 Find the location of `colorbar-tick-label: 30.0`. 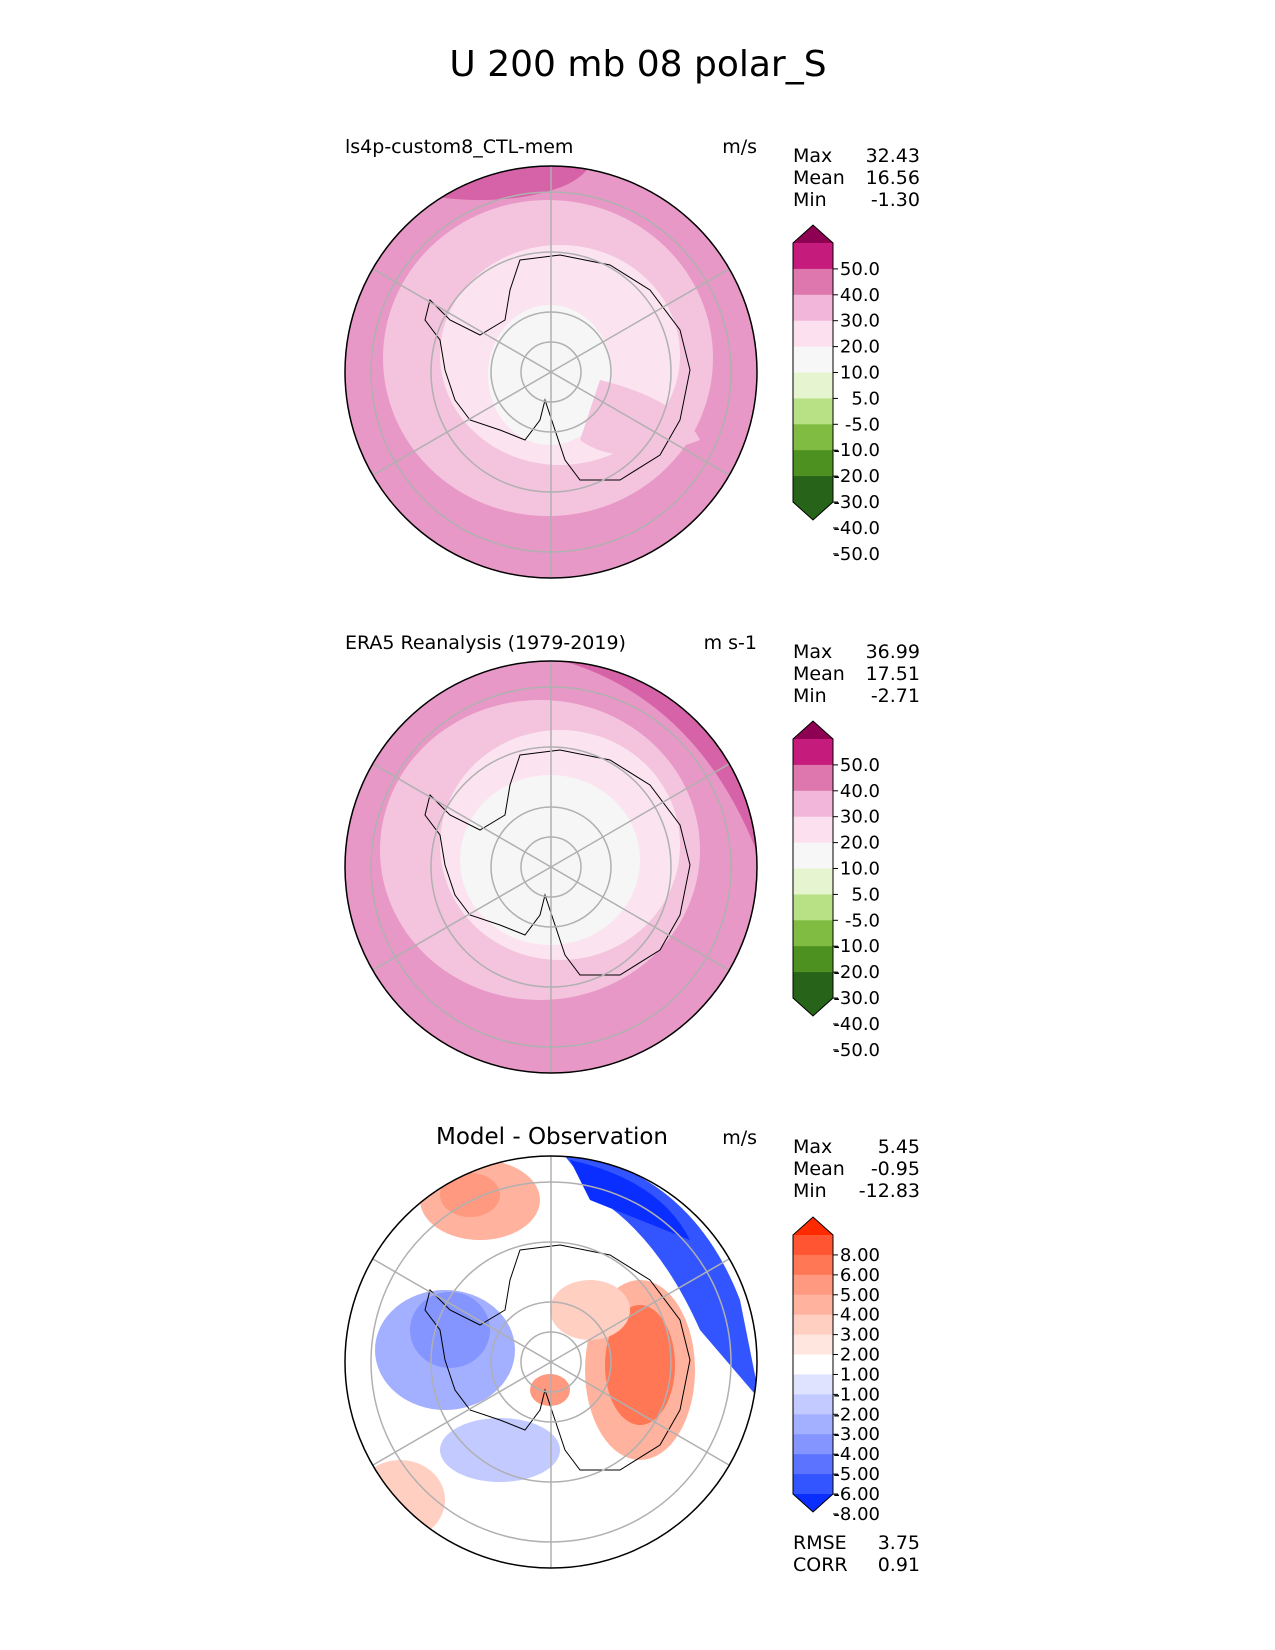

colorbar-tick-label: 30.0 is located at coordinates (860, 817).